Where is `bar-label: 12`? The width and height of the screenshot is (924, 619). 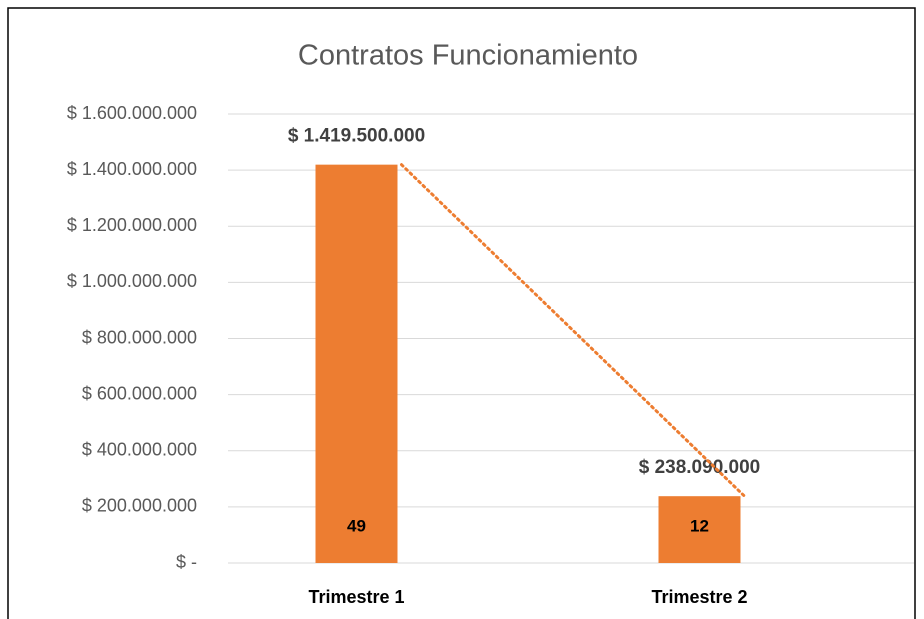
bar-label: 12 is located at coordinates (699, 525).